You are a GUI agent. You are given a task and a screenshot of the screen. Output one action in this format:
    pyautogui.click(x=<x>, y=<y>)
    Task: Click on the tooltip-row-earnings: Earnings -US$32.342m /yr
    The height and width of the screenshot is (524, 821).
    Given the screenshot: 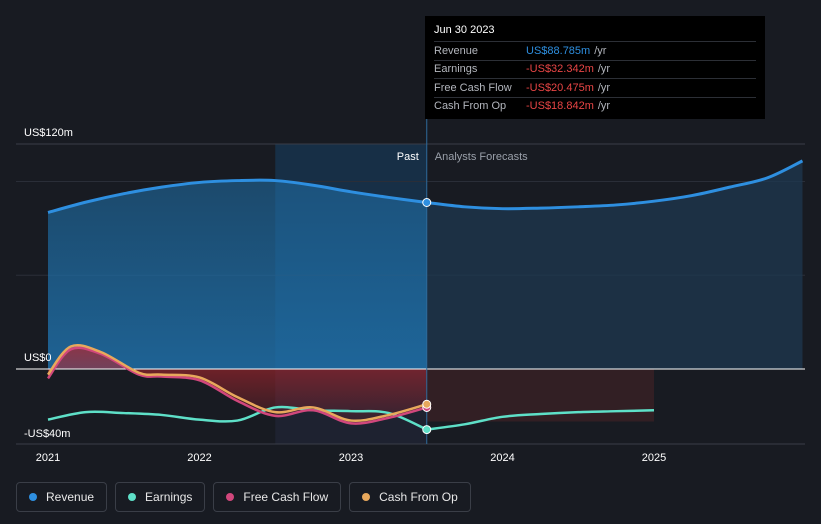 What is the action you would take?
    pyautogui.click(x=595, y=69)
    